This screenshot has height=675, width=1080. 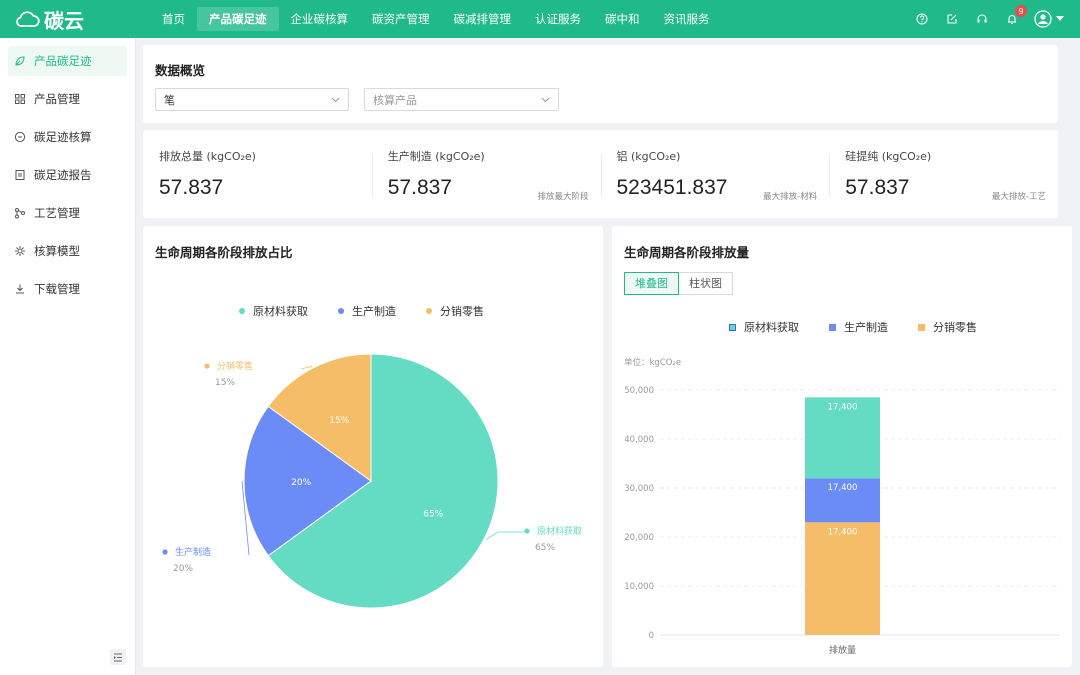 What do you see at coordinates (207, 156) in the screenshot?
I see `metric-label: 排放总量 (kgCO₂e)` at bounding box center [207, 156].